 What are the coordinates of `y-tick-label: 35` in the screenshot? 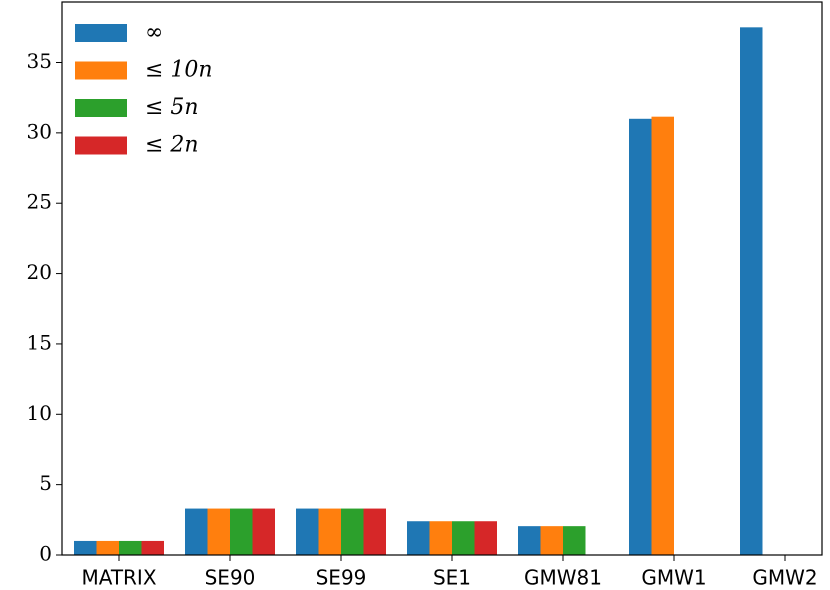 It's located at (39, 61).